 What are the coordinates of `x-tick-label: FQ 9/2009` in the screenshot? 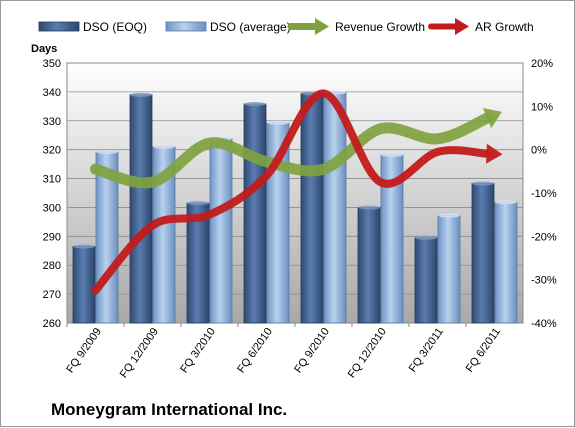 It's located at (84, 350).